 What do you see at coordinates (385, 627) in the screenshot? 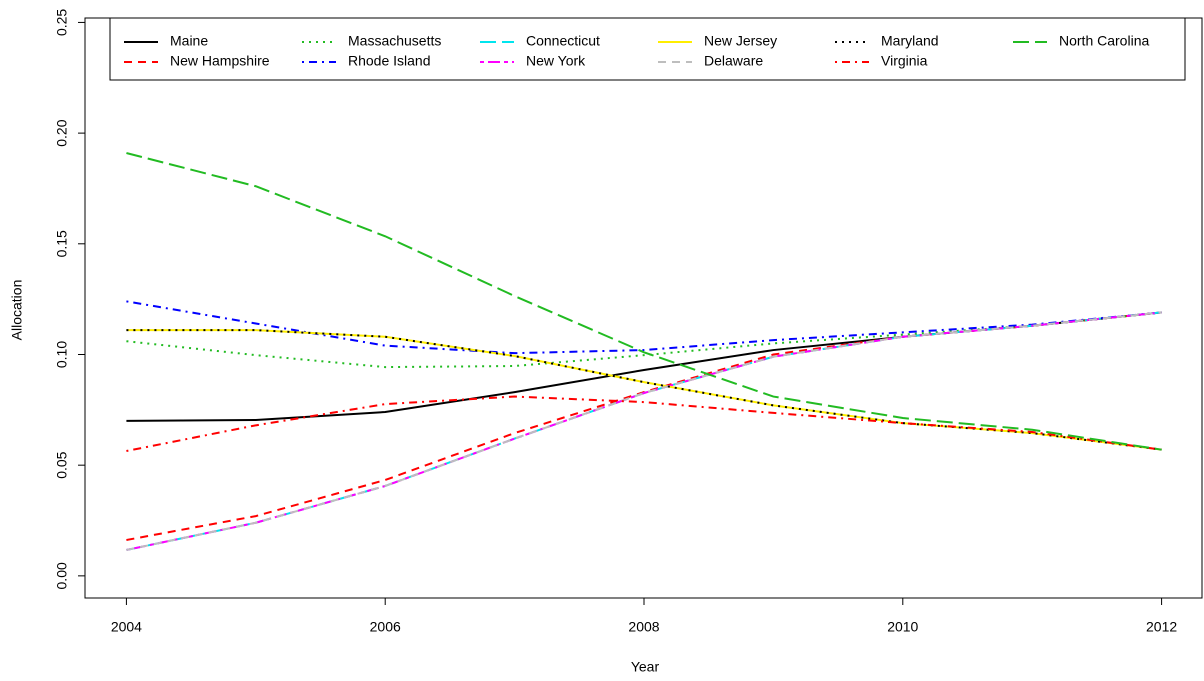
I see `x-tick-label: 2006` at bounding box center [385, 627].